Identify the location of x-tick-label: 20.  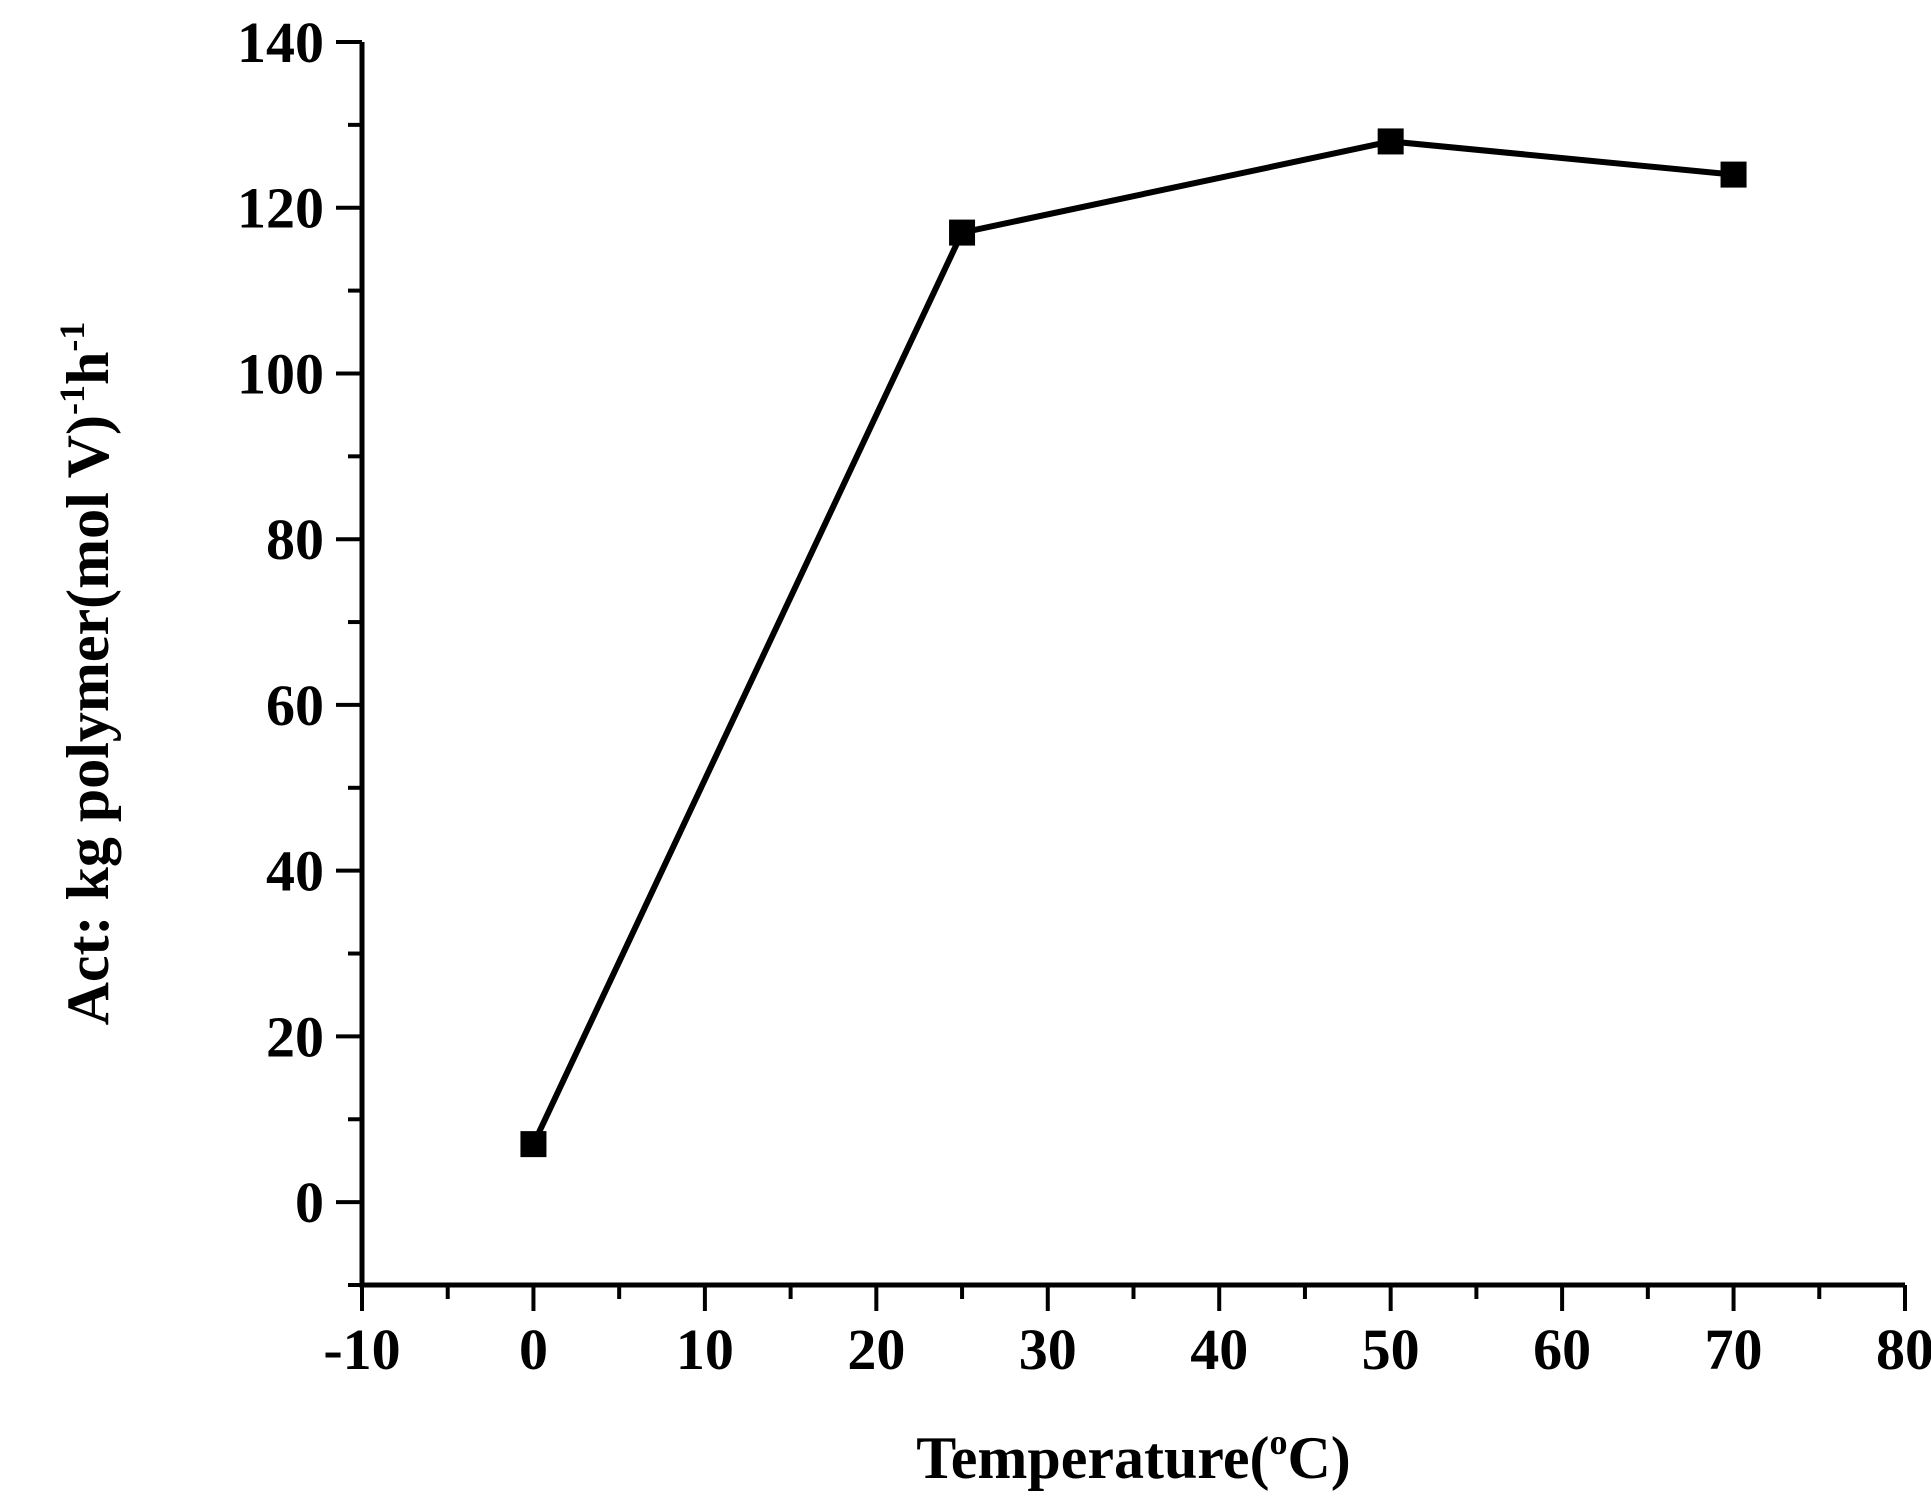
(876, 1349).